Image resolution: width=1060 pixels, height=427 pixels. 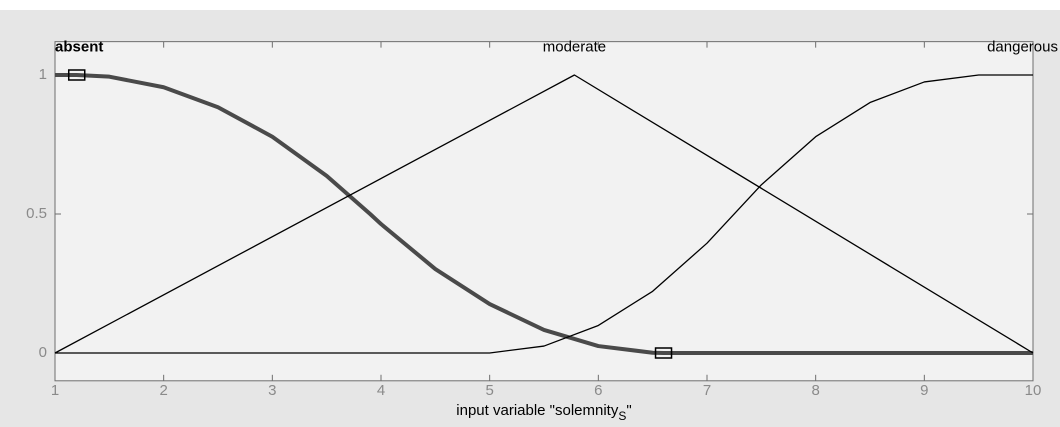 I want to click on x-tick-label: 7, so click(x=707, y=390).